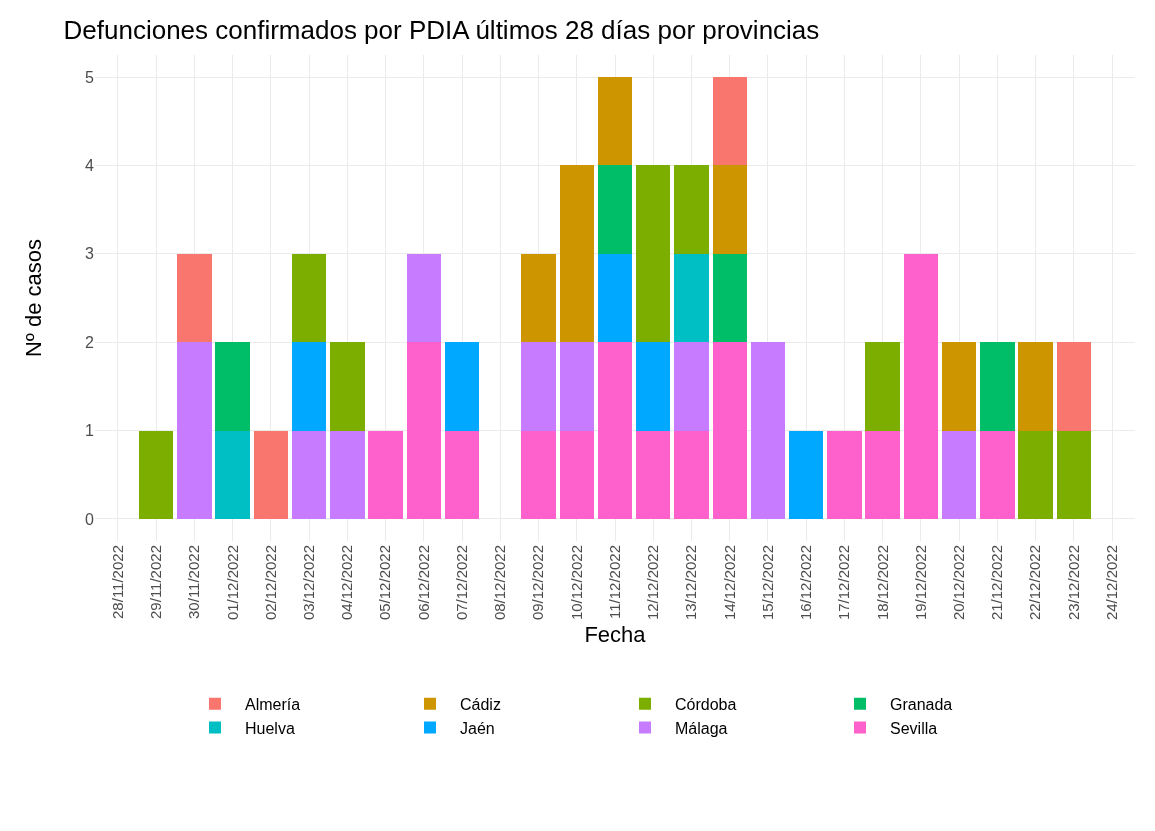 The width and height of the screenshot is (1155, 831). What do you see at coordinates (441, 29) in the screenshot?
I see `chart-title: Defunciones confirmados por PDIA últimos 28 días por provincias` at bounding box center [441, 29].